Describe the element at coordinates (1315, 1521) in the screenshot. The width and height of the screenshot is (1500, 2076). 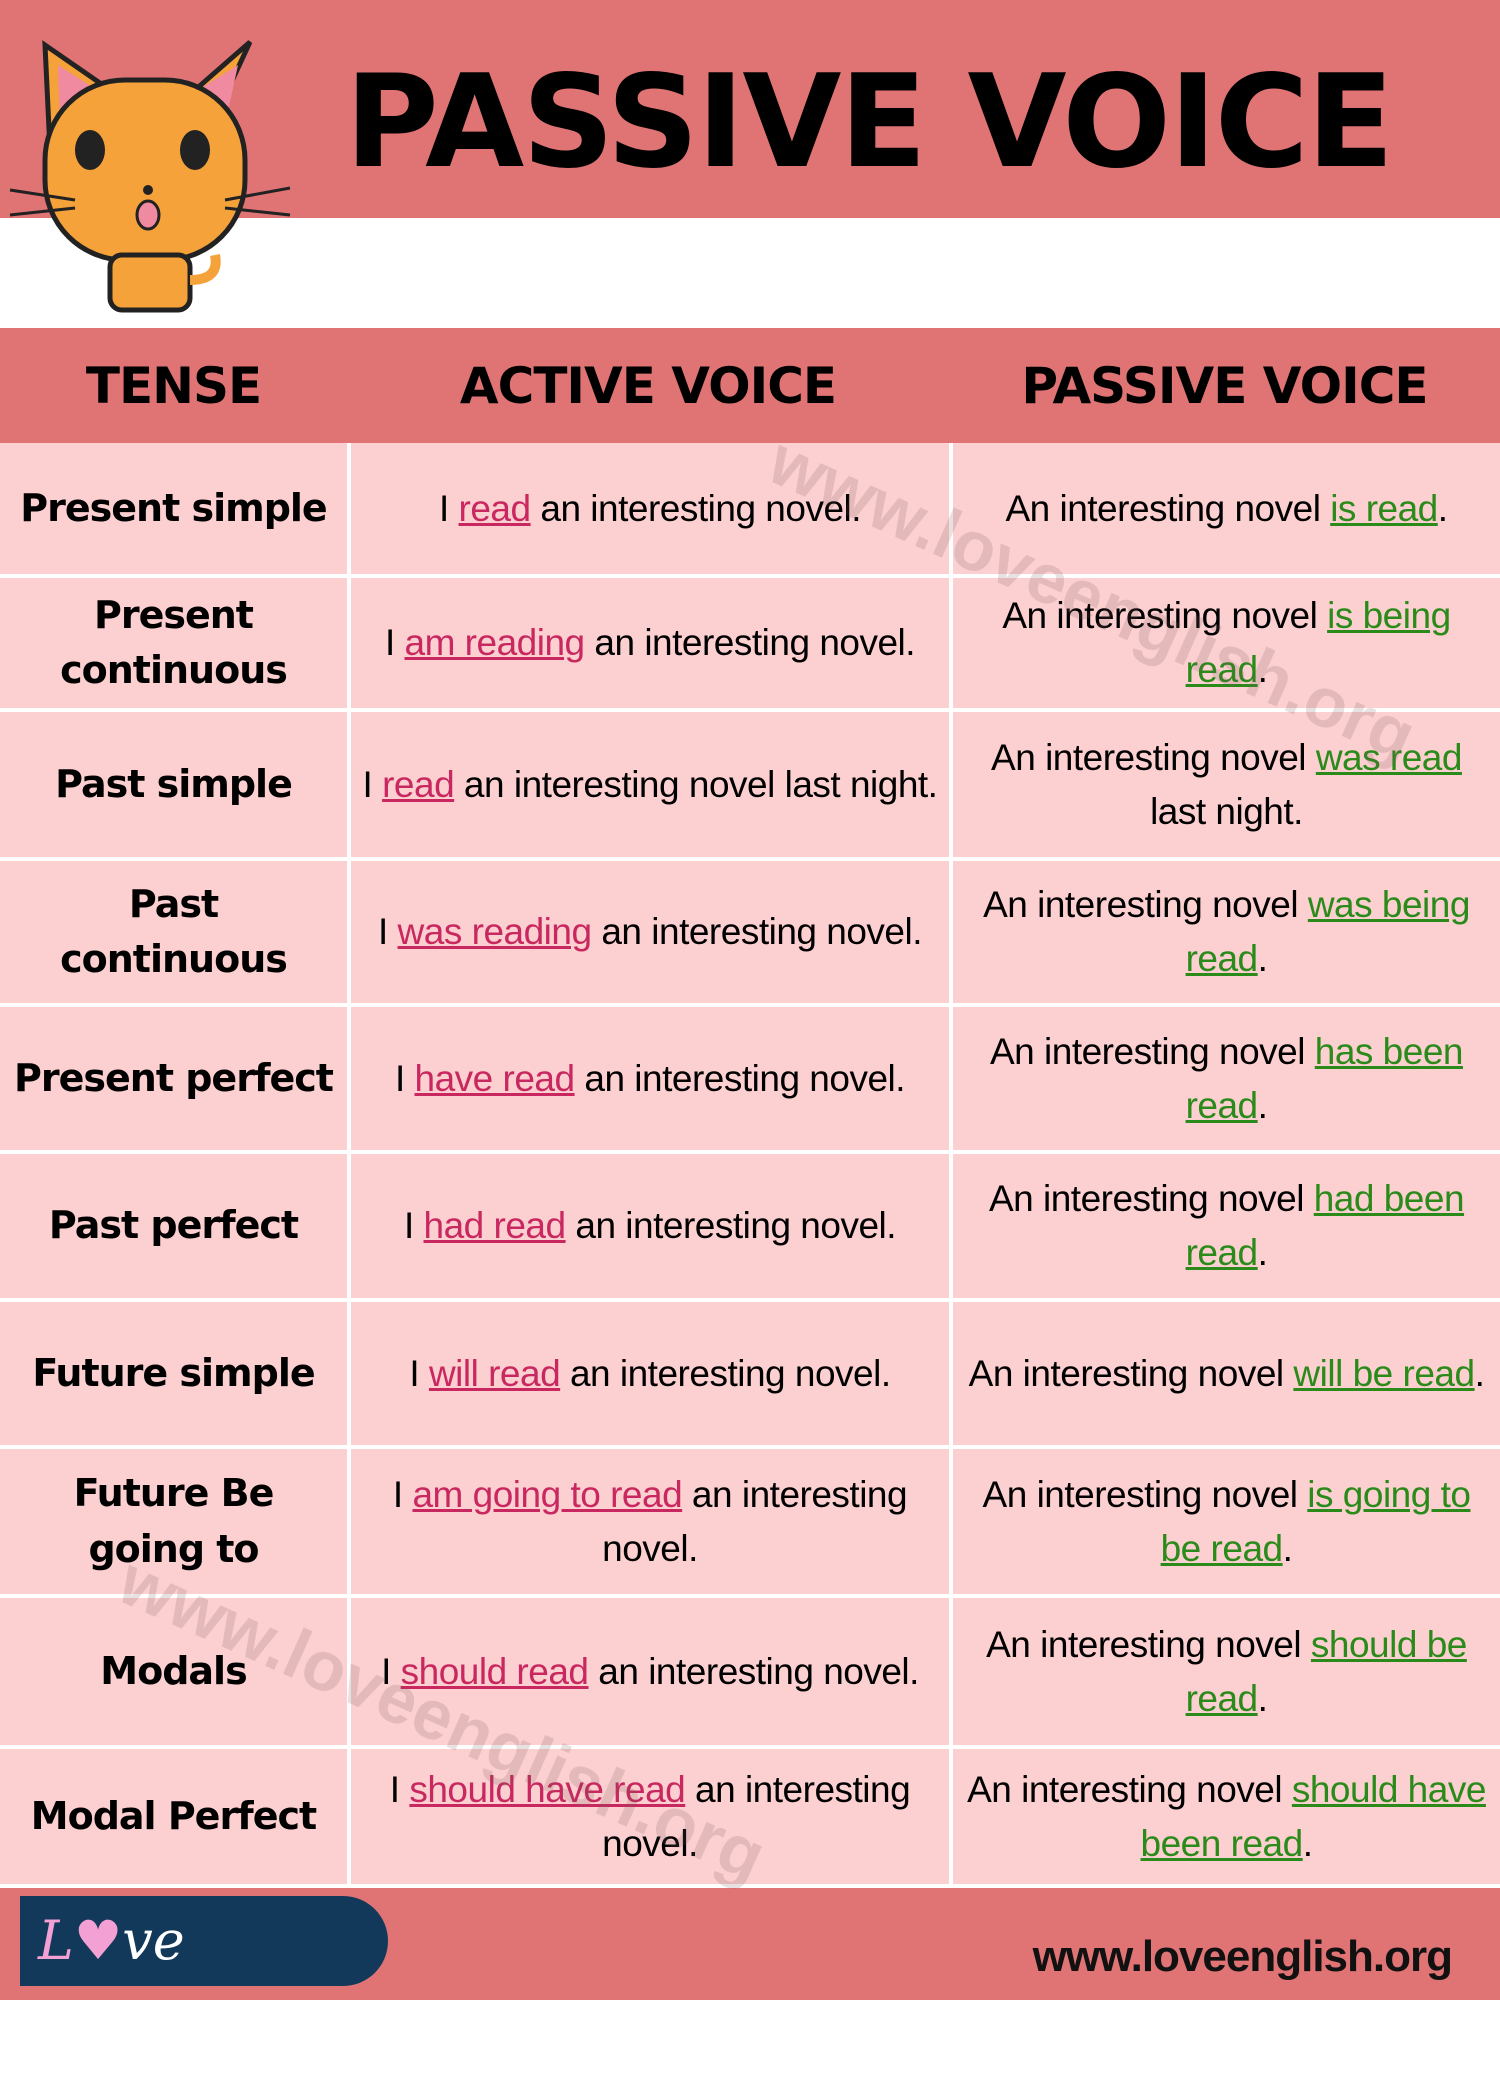
I see `passive-verb-highlight: is going to be read` at that location.